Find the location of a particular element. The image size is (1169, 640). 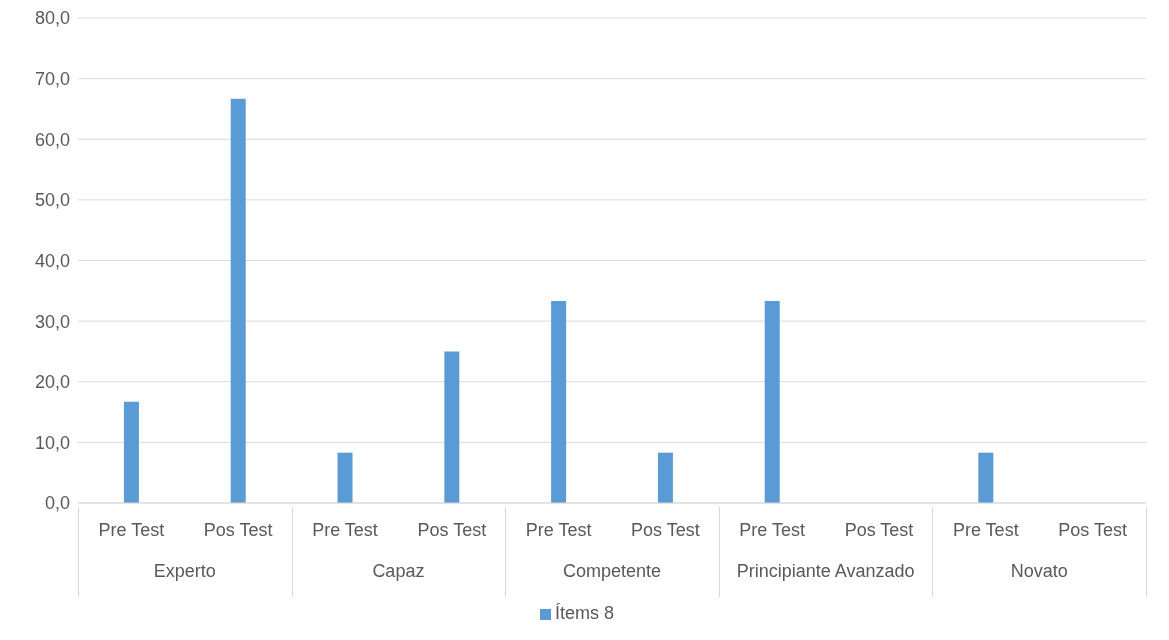

text: Competente is located at coordinates (611, 571).